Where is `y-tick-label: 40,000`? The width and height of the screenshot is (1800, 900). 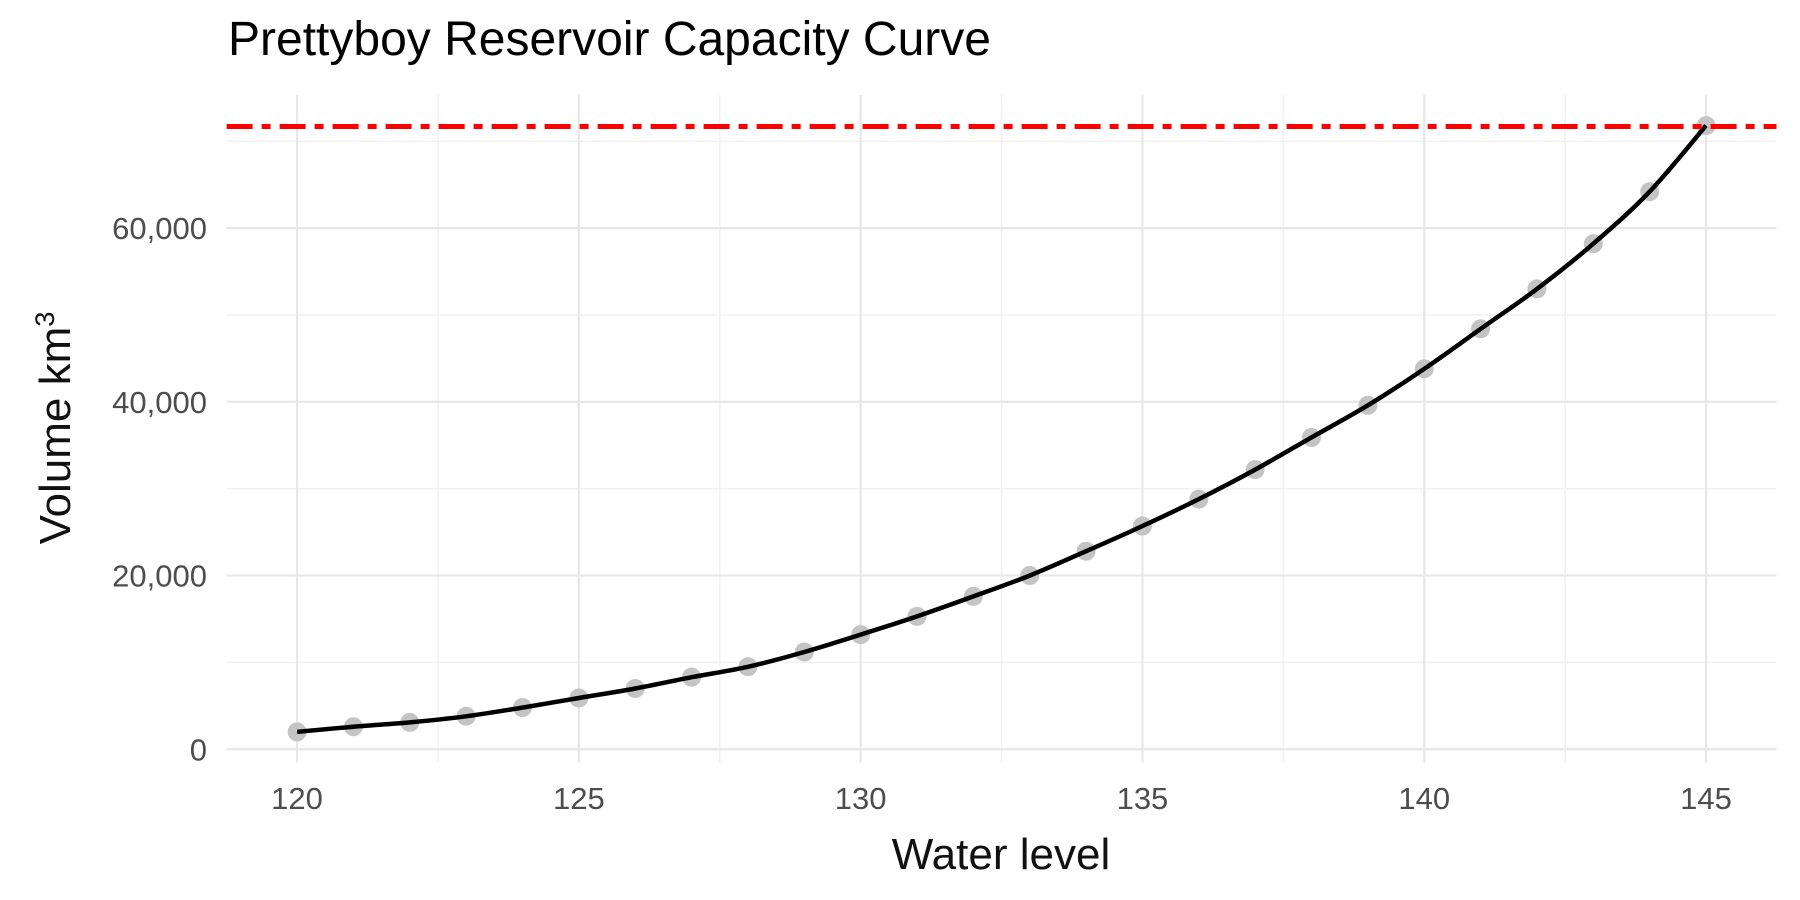
y-tick-label: 40,000 is located at coordinates (159, 402).